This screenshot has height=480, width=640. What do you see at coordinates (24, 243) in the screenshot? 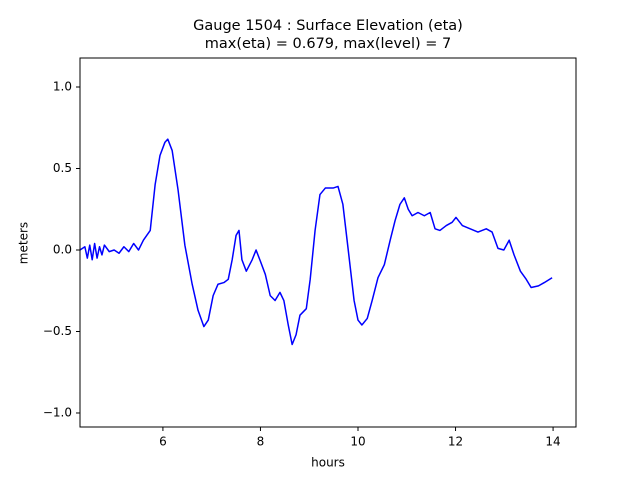
I see `y-axis-label: meters` at bounding box center [24, 243].